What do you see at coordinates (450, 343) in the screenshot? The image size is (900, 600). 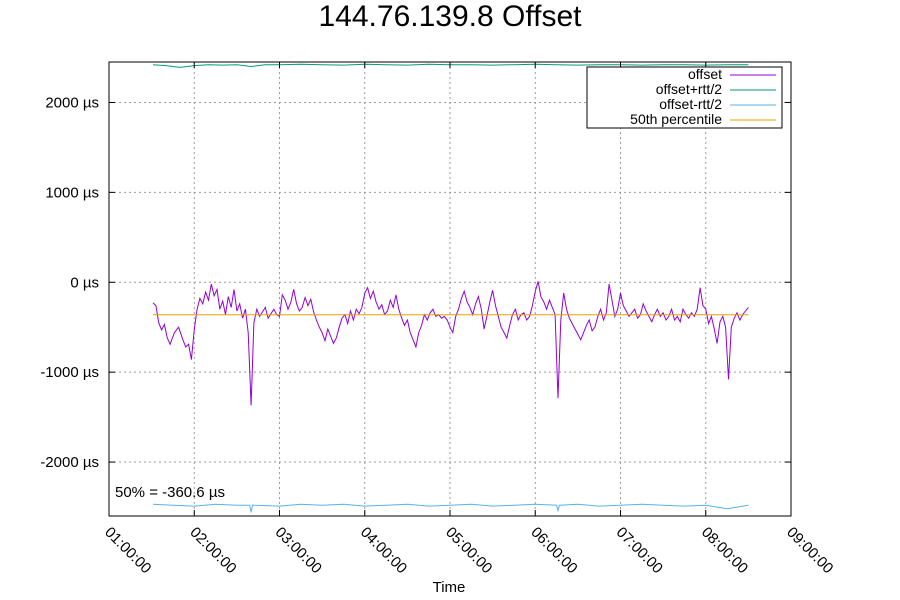 I see `series-line-offset` at bounding box center [450, 343].